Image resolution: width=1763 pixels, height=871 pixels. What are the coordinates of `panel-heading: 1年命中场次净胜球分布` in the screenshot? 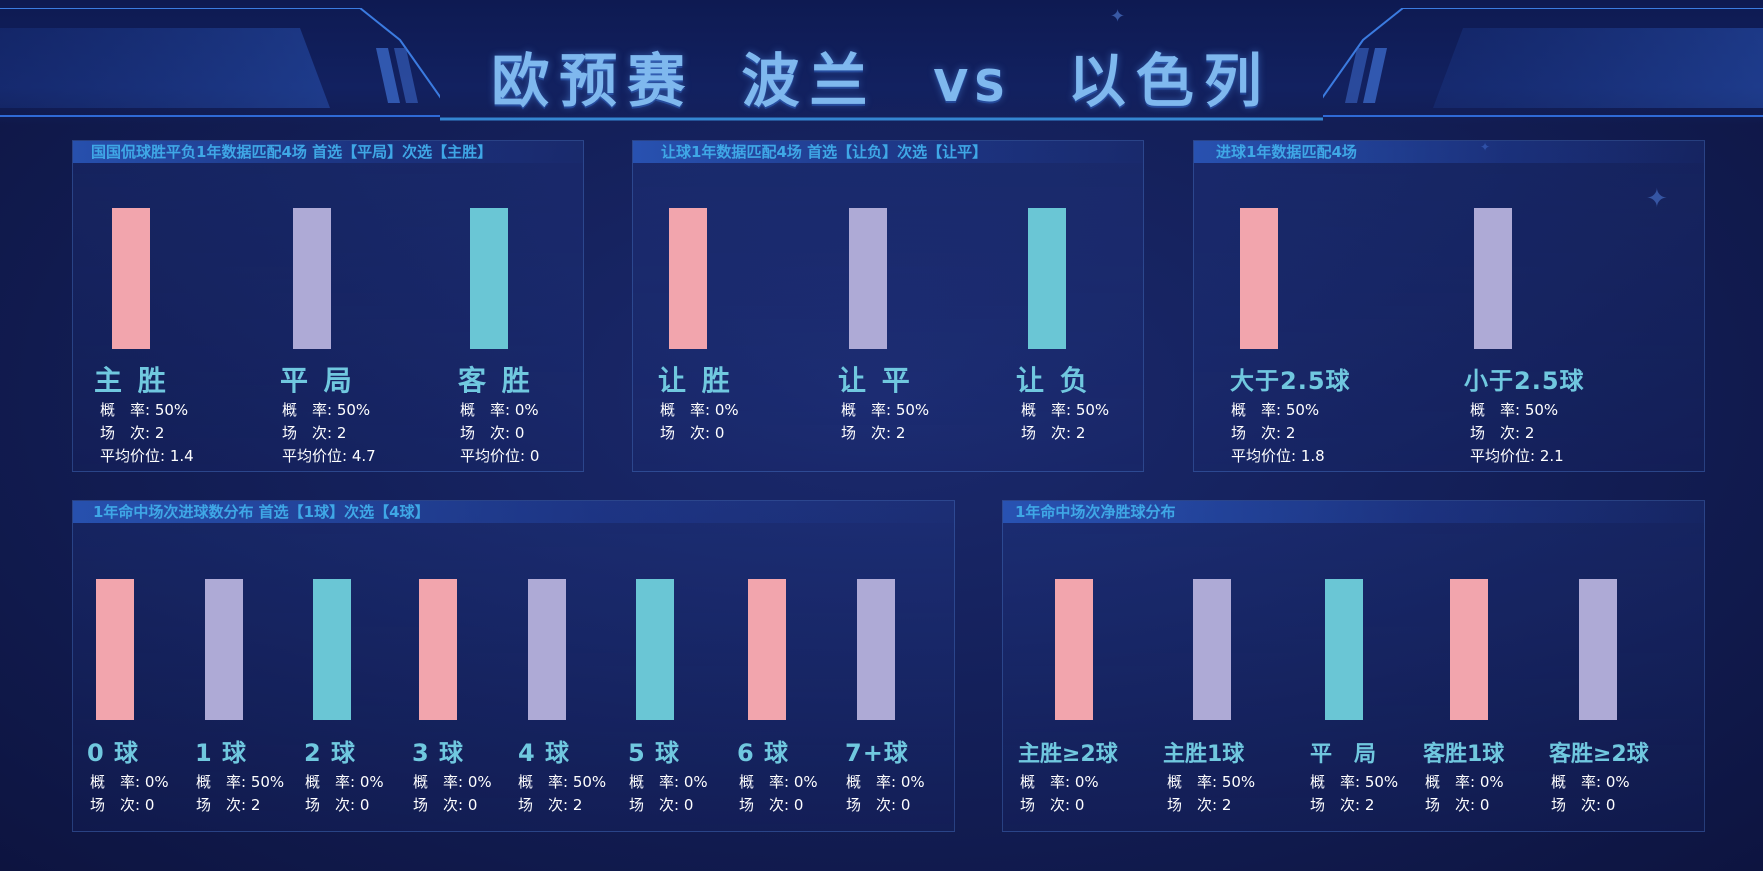 It's located at (1353, 512).